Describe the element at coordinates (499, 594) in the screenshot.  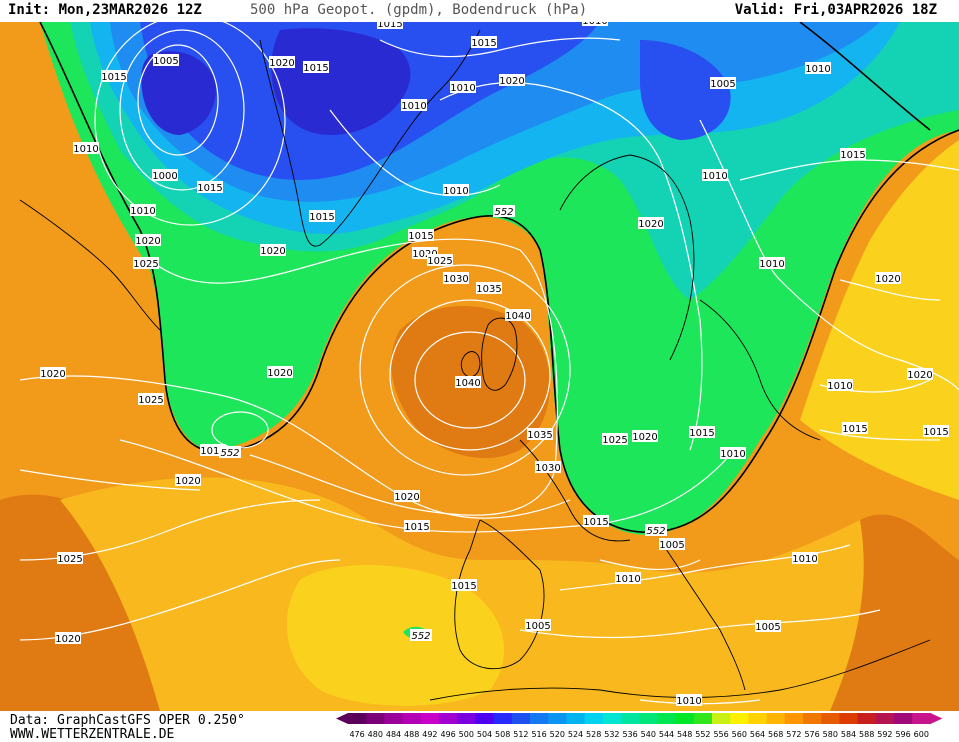
I see `coast-iberia` at that location.